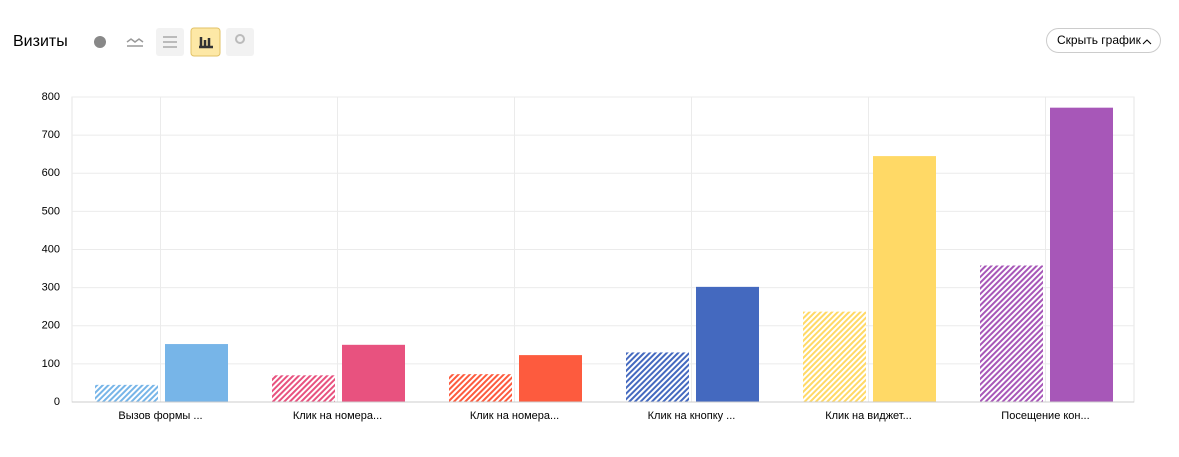 Image resolution: width=1179 pixels, height=457 pixels. Describe the element at coordinates (51, 97) in the screenshot. I see `y-tick-label: 800` at that location.